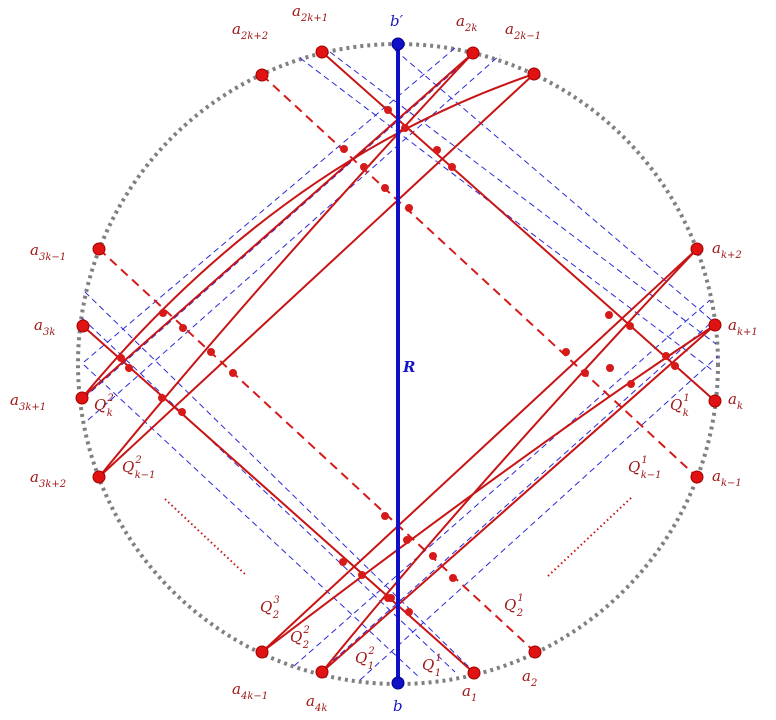  Describe the element at coordinates (99, 477) in the screenshot. I see `vertex-a3k+2` at that location.